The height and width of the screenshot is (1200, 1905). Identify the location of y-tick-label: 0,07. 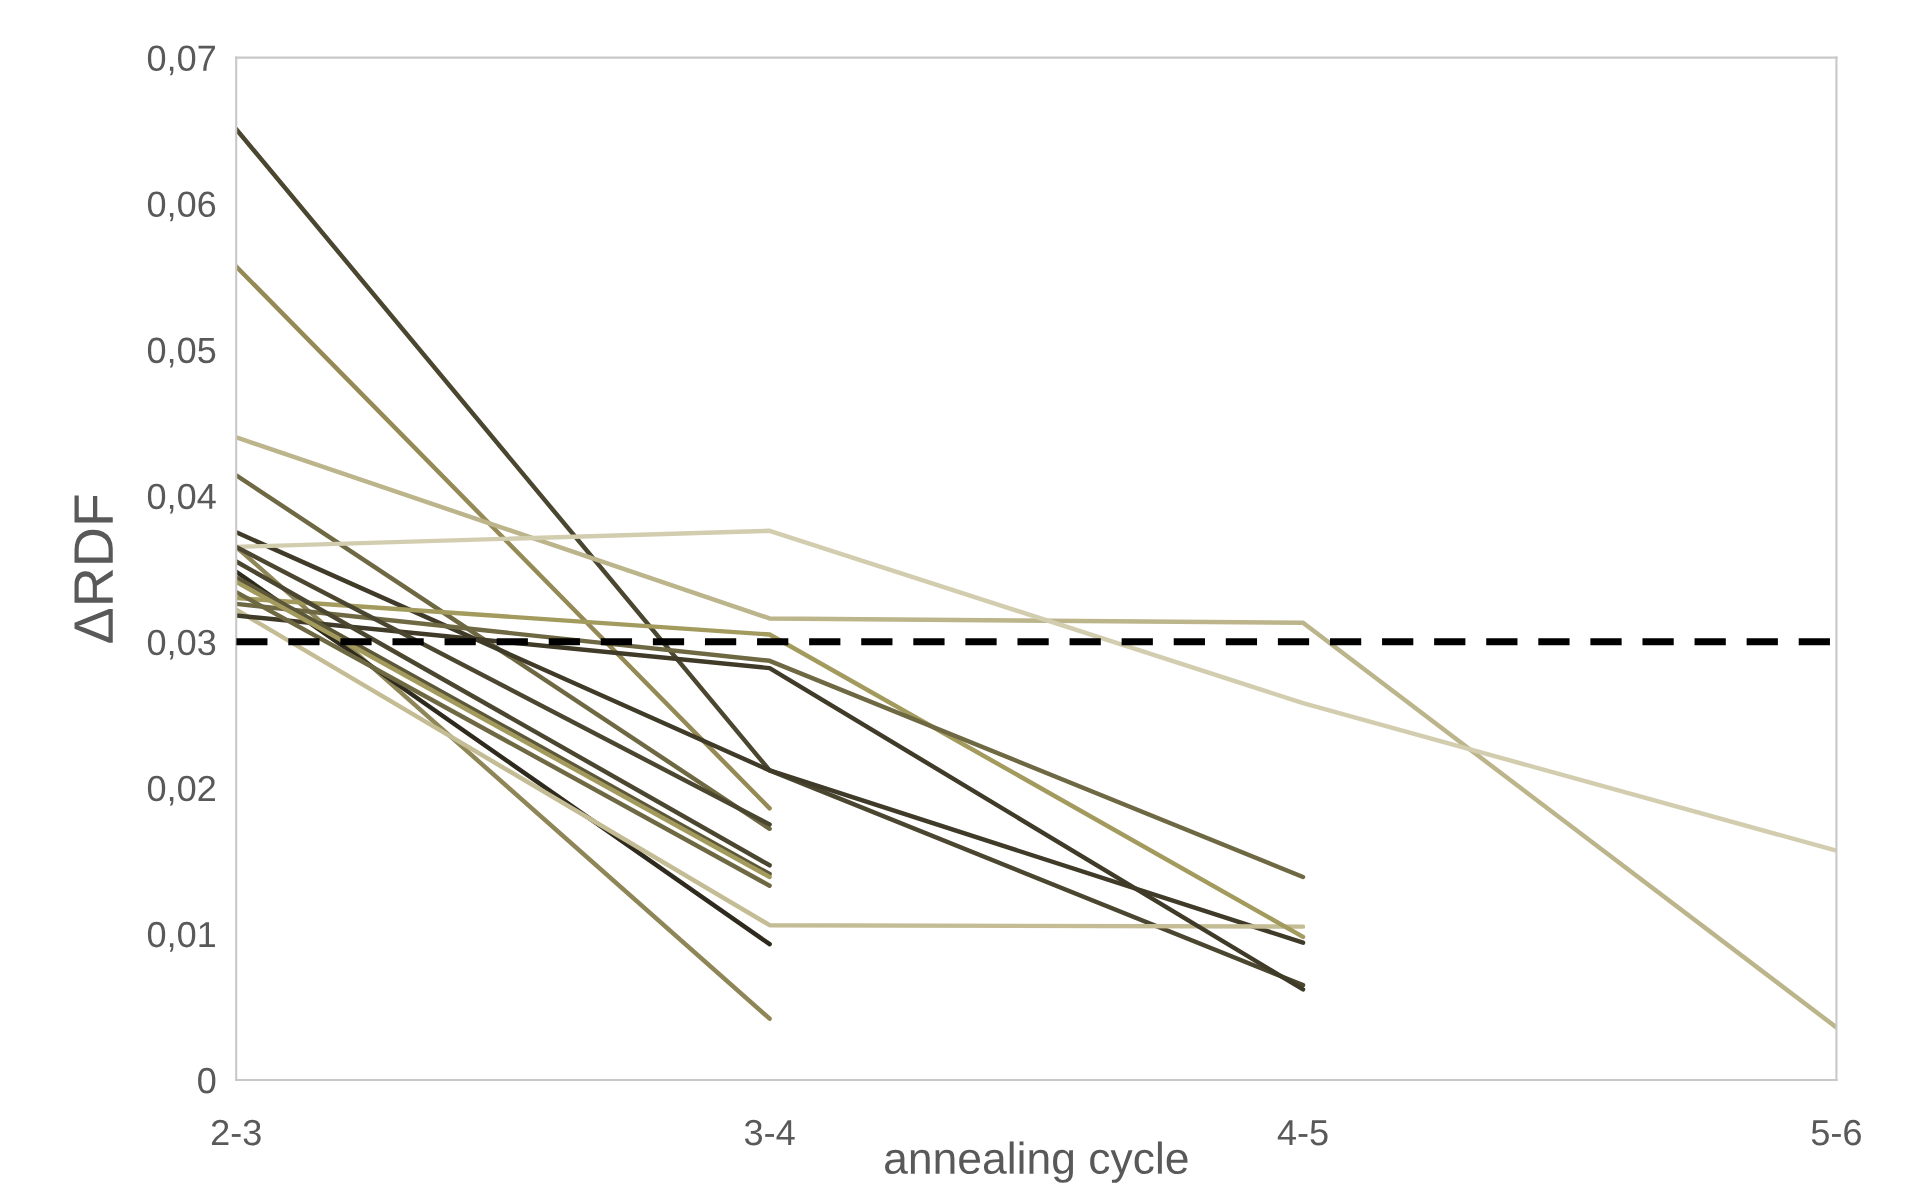
(181, 60).